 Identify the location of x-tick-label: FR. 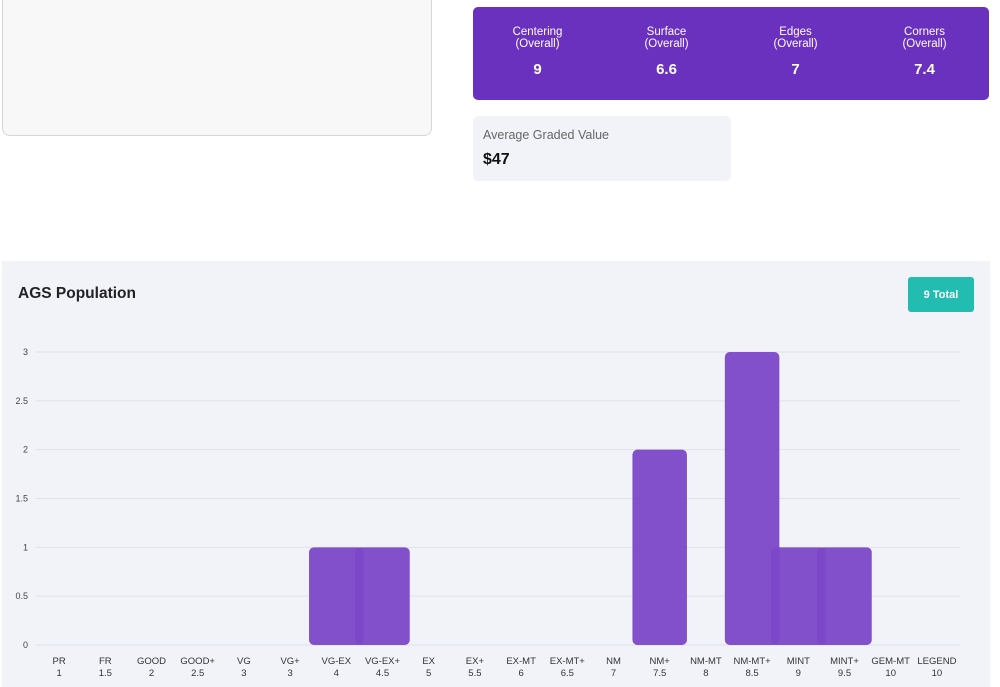
(105, 661).